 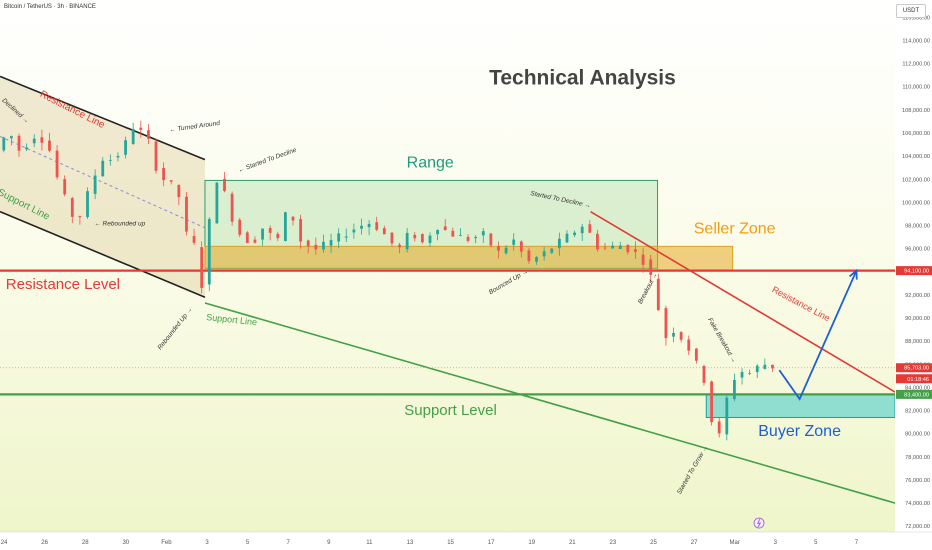 I want to click on annotation-started-to-decline: ← Started To Decline, so click(x=267, y=161).